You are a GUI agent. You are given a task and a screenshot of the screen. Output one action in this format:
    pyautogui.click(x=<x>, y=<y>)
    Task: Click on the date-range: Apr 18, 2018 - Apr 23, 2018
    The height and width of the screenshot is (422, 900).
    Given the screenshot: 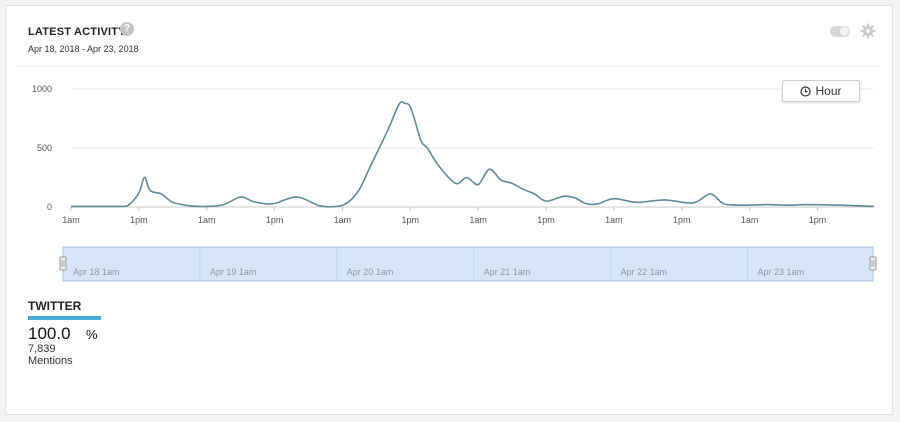 What is the action you would take?
    pyautogui.click(x=83, y=49)
    